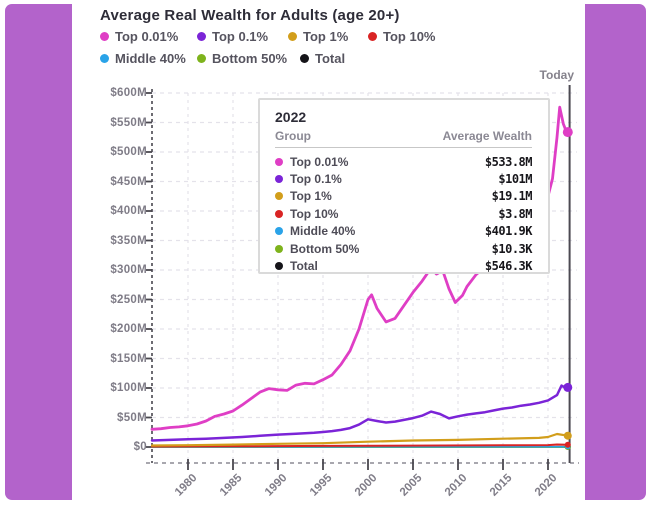 The width and height of the screenshot is (650, 507). I want to click on legend-item-top-1: Top 1%, so click(328, 36).